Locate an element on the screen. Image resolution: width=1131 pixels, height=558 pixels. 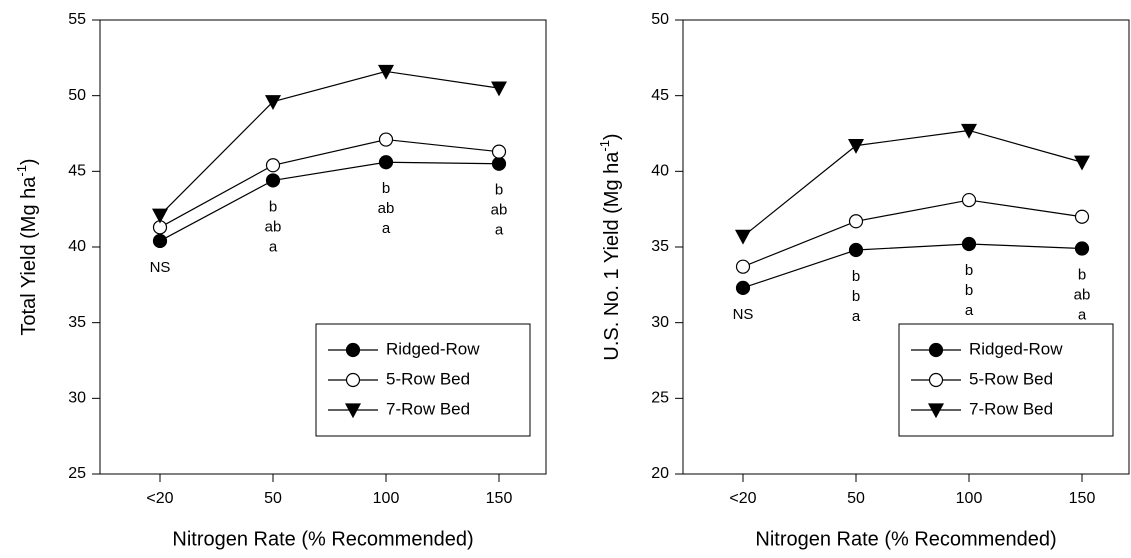
y-tick-label: 55 is located at coordinates (77, 19).